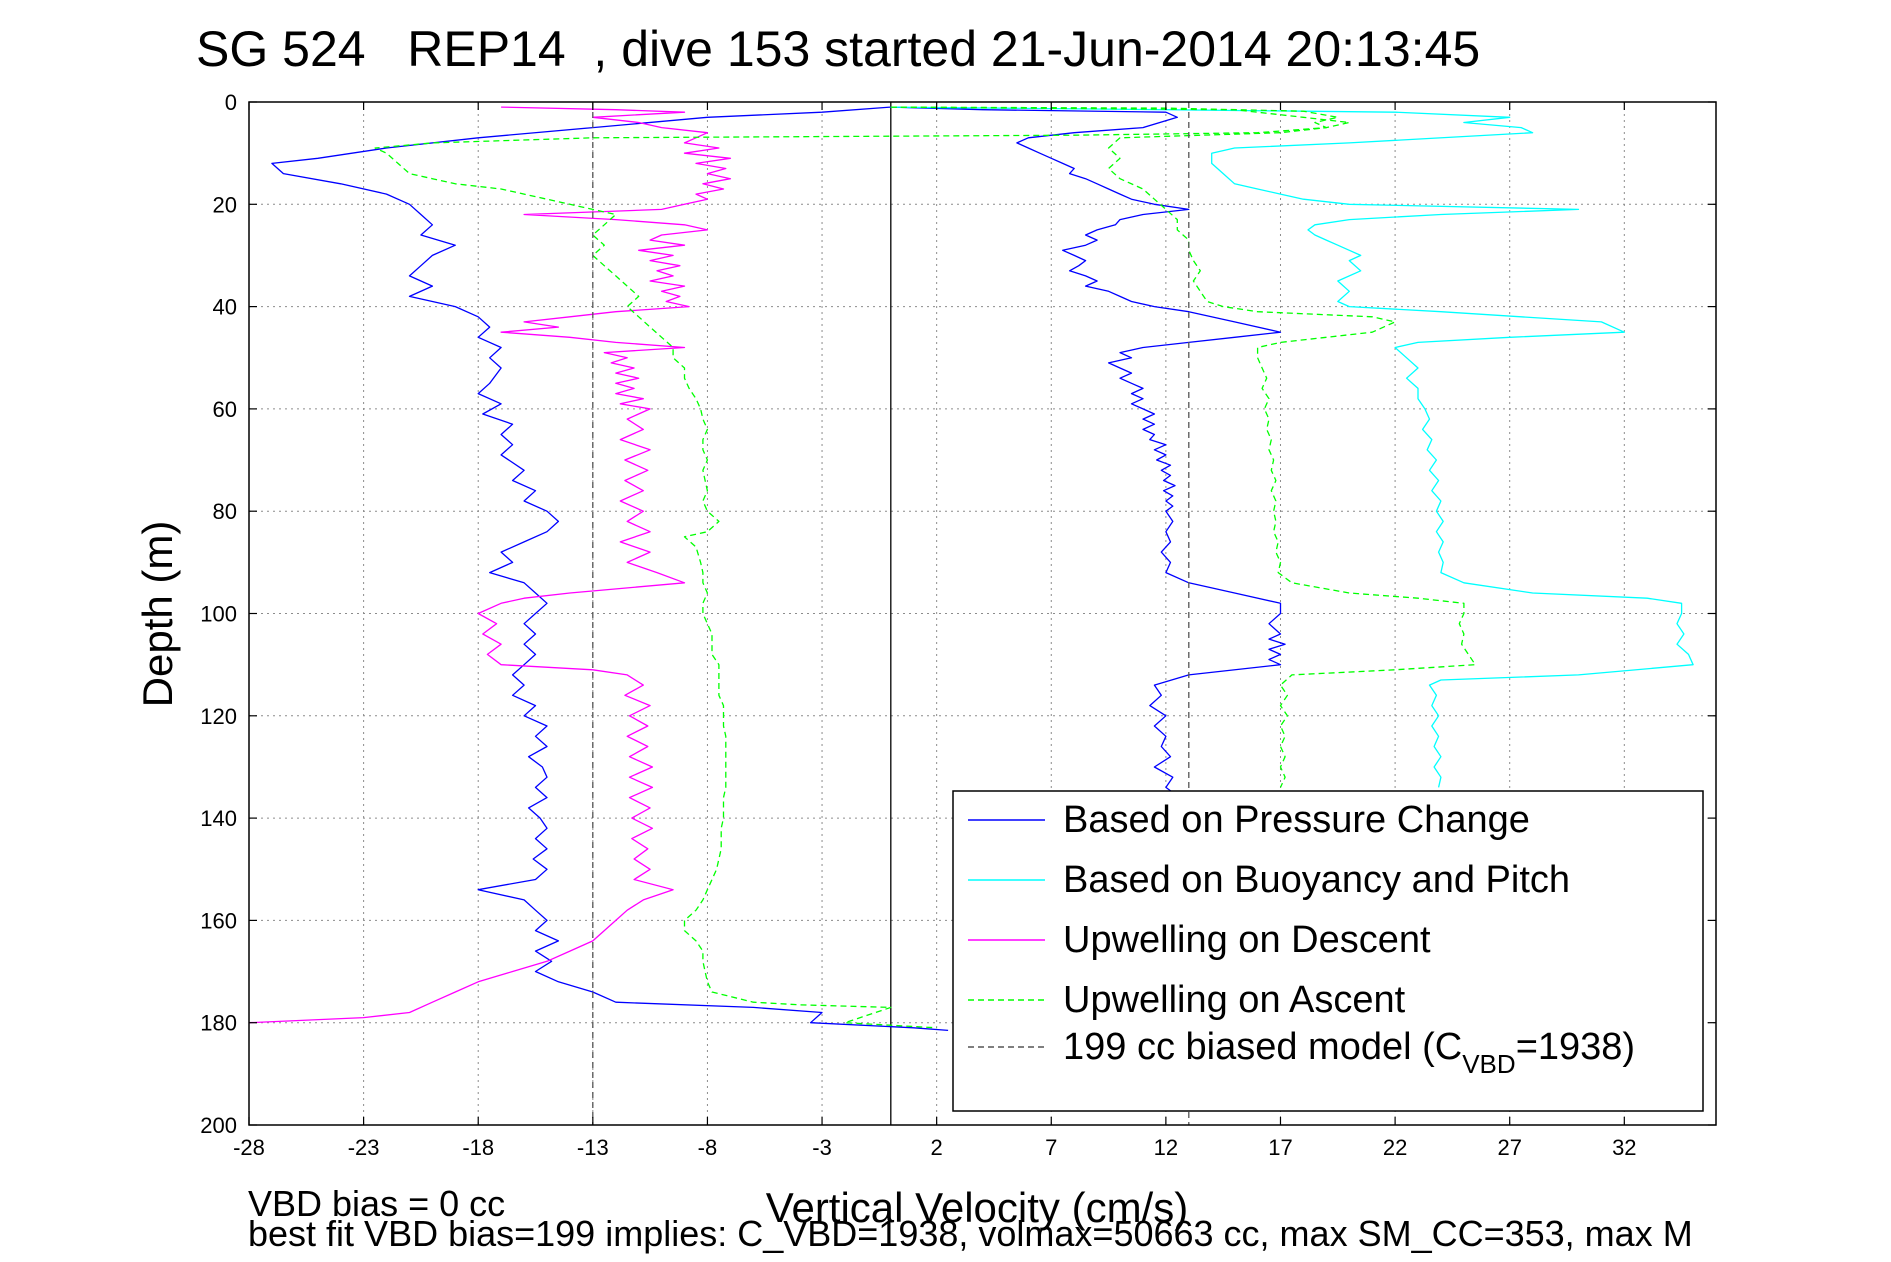 The image size is (1891, 1262). What do you see at coordinates (157, 614) in the screenshot?
I see `y-axis-label: Depth (m)` at bounding box center [157, 614].